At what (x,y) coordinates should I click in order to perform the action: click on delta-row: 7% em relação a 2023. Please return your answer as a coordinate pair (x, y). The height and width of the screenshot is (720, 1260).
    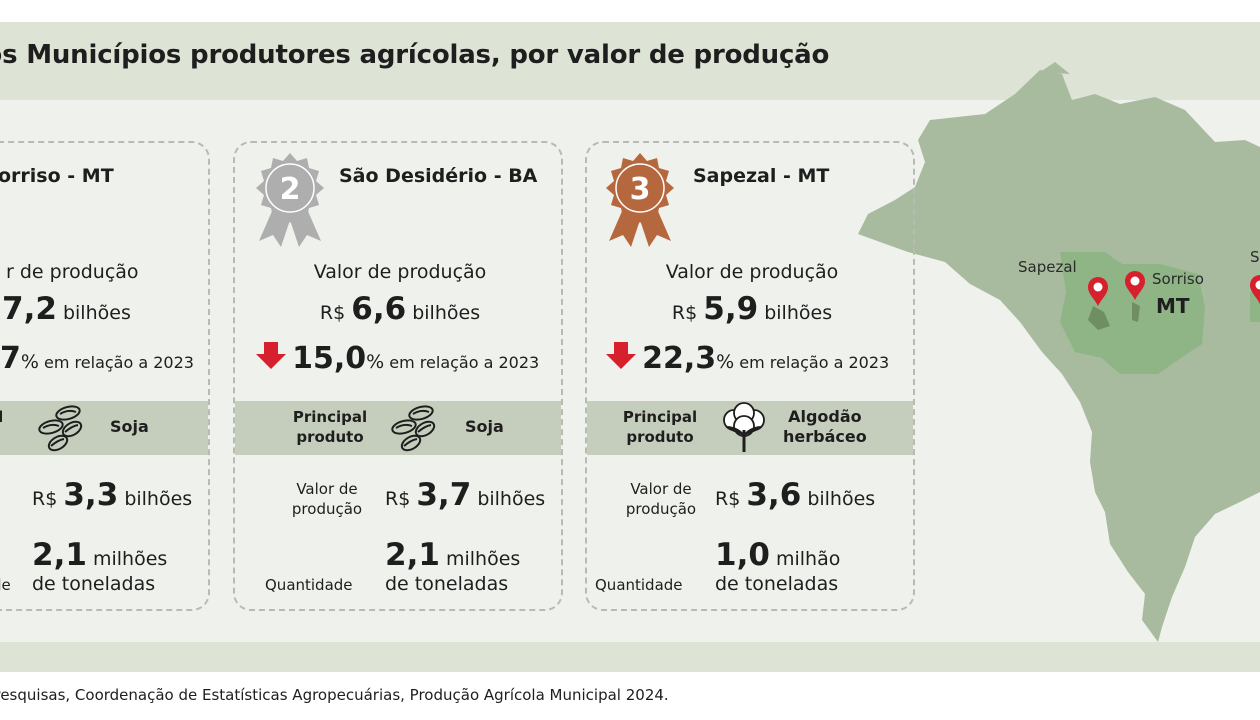
    Looking at the image, I should click on (97, 358).